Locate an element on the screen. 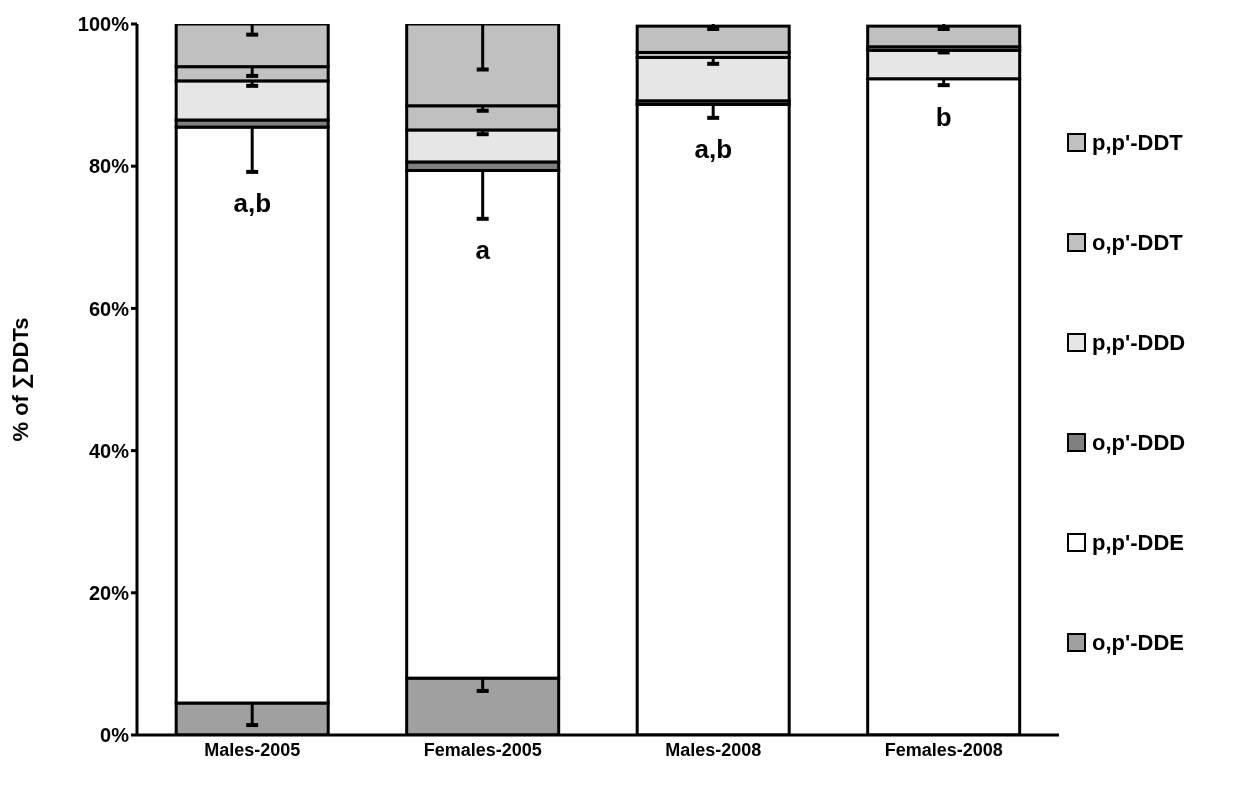 This screenshot has width=1234, height=785. legend-label: o,p'-DDT is located at coordinates (1137, 242).